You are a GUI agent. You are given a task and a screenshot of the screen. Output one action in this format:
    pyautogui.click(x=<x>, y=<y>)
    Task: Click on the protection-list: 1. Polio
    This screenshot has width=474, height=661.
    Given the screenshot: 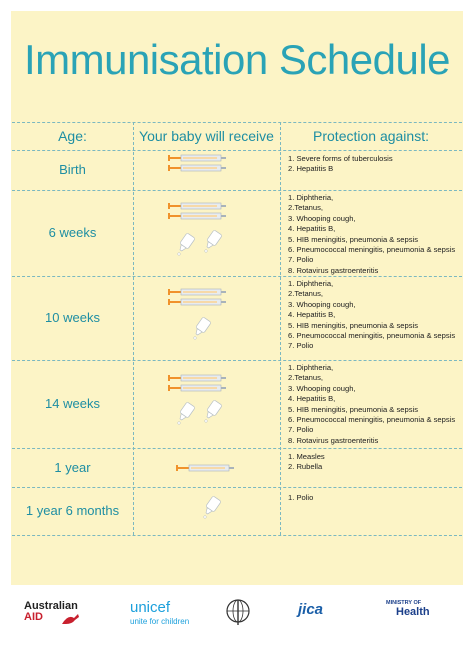 What is the action you would take?
    pyautogui.click(x=374, y=498)
    